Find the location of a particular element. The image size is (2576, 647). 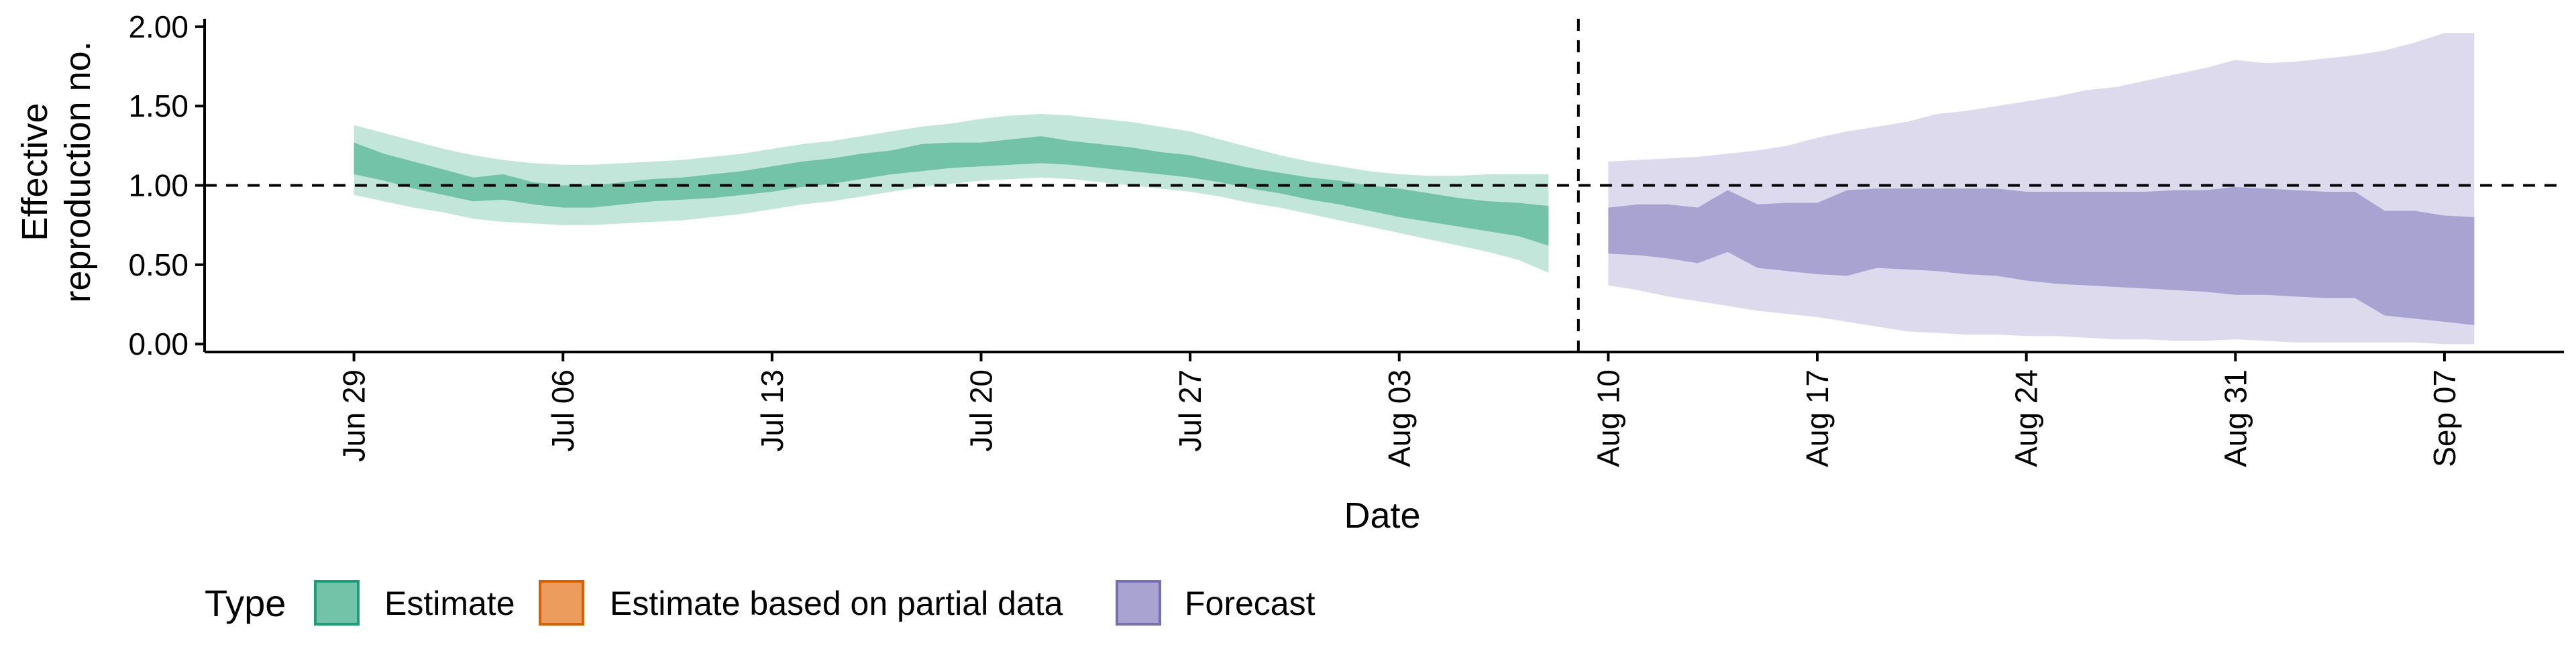

x-tick-label: Sep 07 is located at coordinates (2444, 418).